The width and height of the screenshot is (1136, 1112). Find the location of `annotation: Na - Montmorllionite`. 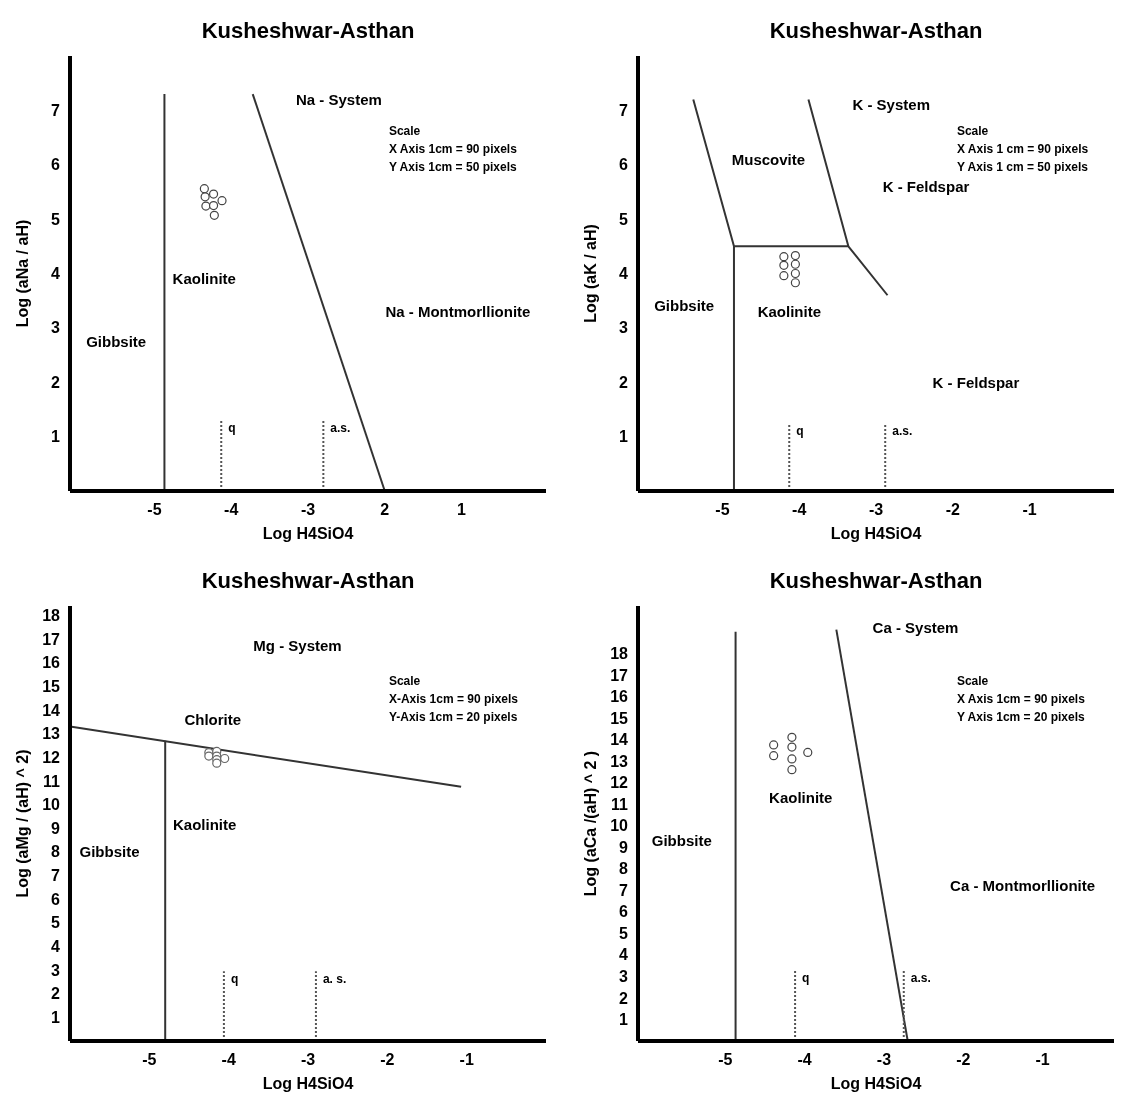

annotation: Na - Montmorllionite is located at coordinates (458, 311).